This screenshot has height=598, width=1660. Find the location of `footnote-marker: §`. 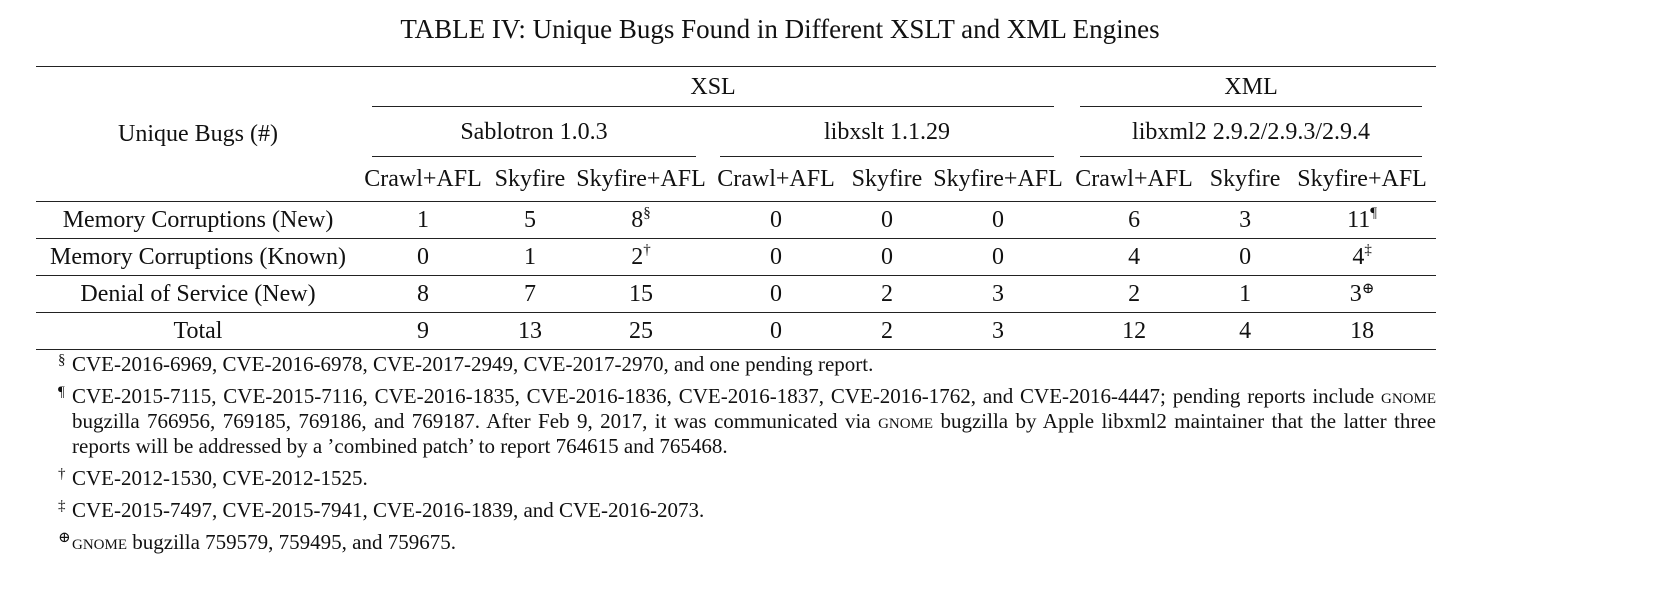

footnote-marker: § is located at coordinates (647, 212).